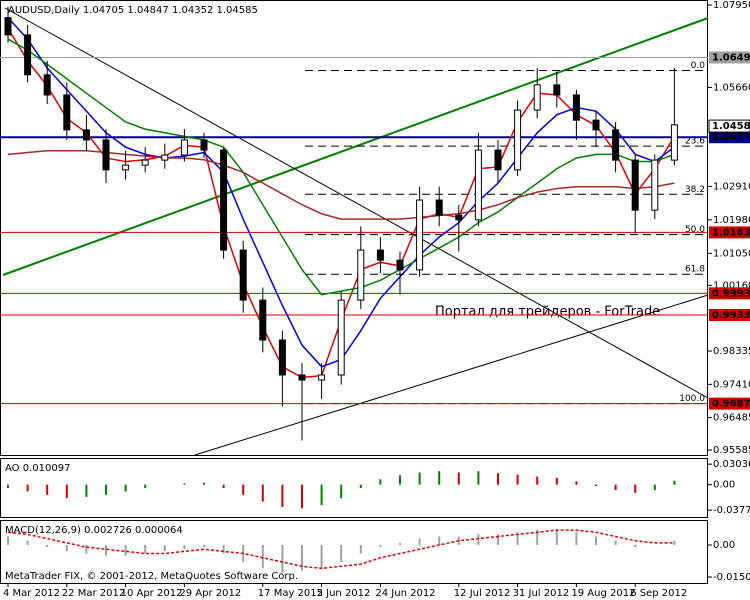  What do you see at coordinates (731, 186) in the screenshot?
I see `y-tick-label: 1.02910` at bounding box center [731, 186].